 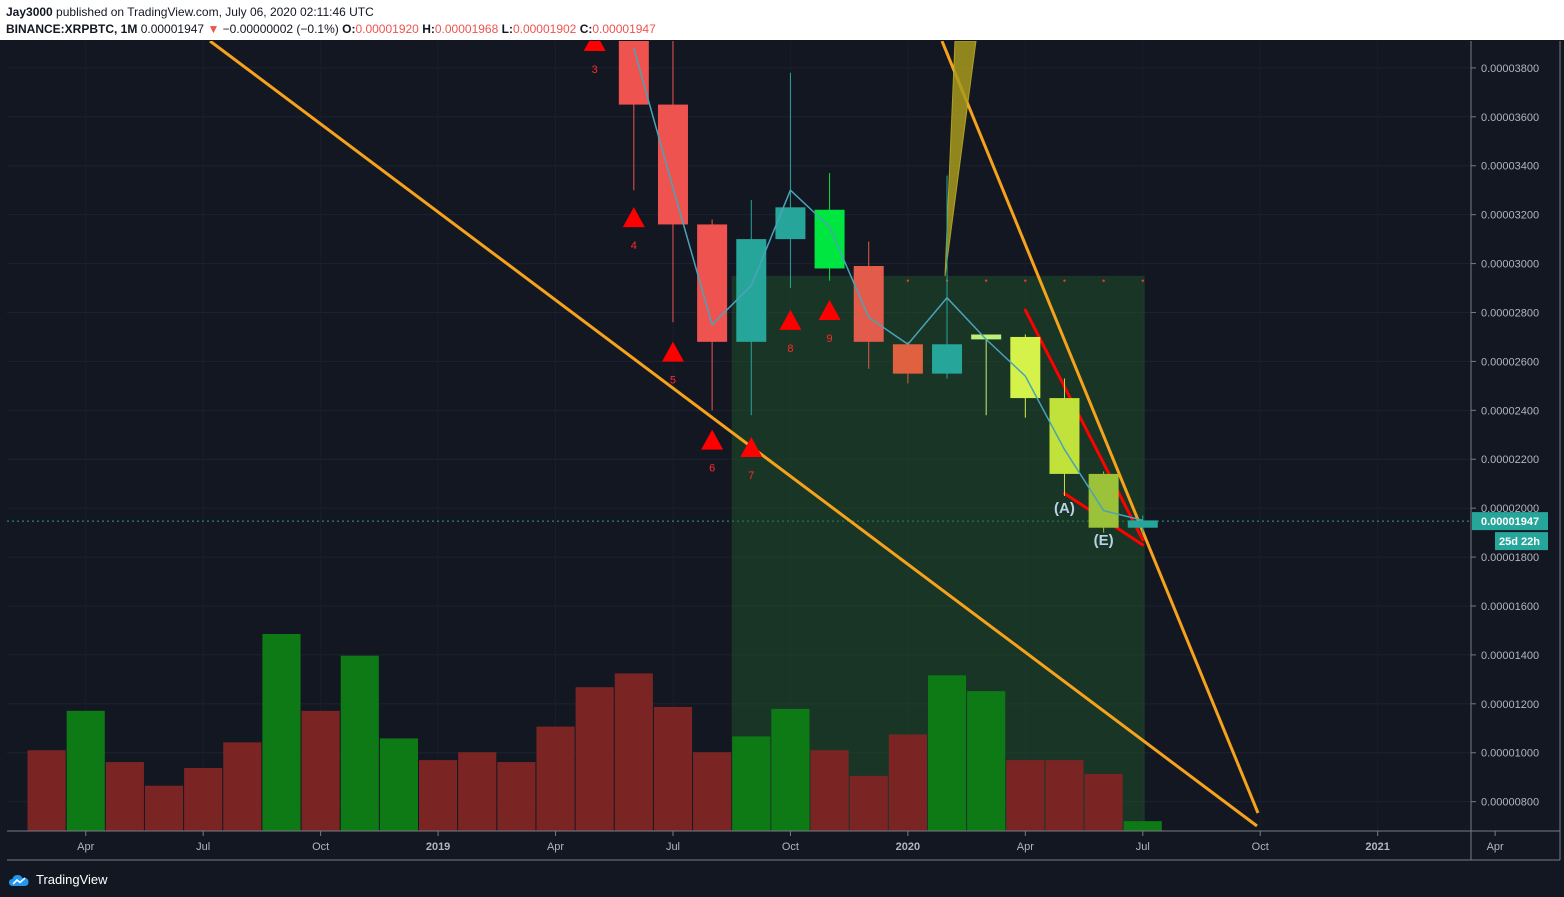 What do you see at coordinates (1084, 425) in the screenshot?
I see `wedge-upper-line` at bounding box center [1084, 425].